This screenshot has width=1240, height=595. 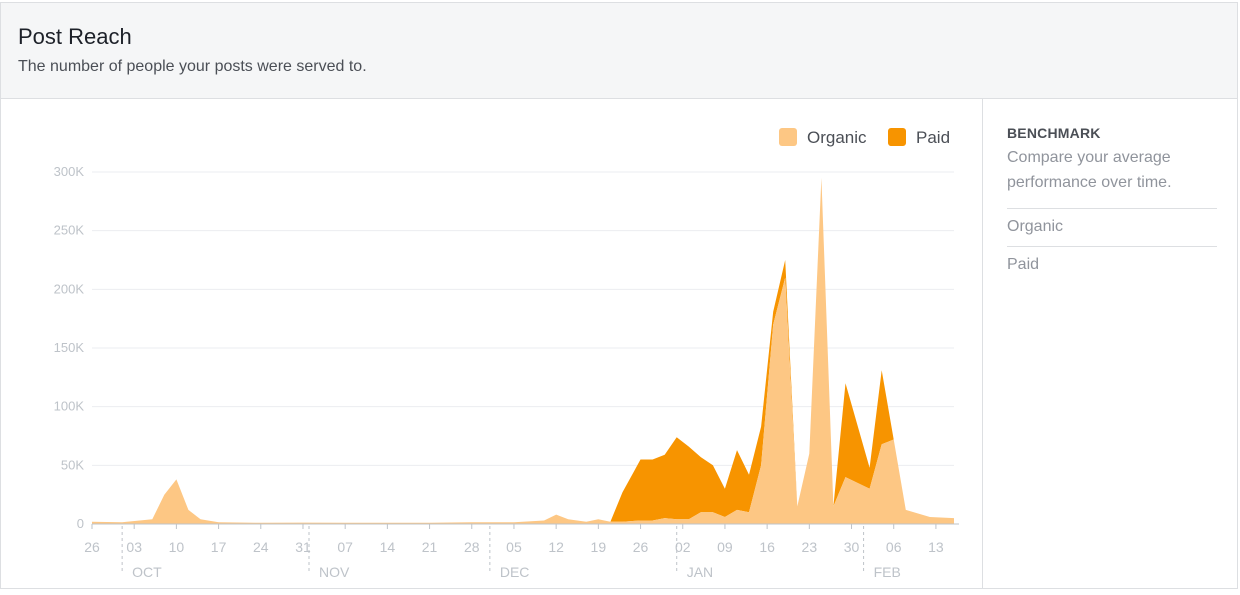 I want to click on x-tick-label: 12, so click(x=556, y=547).